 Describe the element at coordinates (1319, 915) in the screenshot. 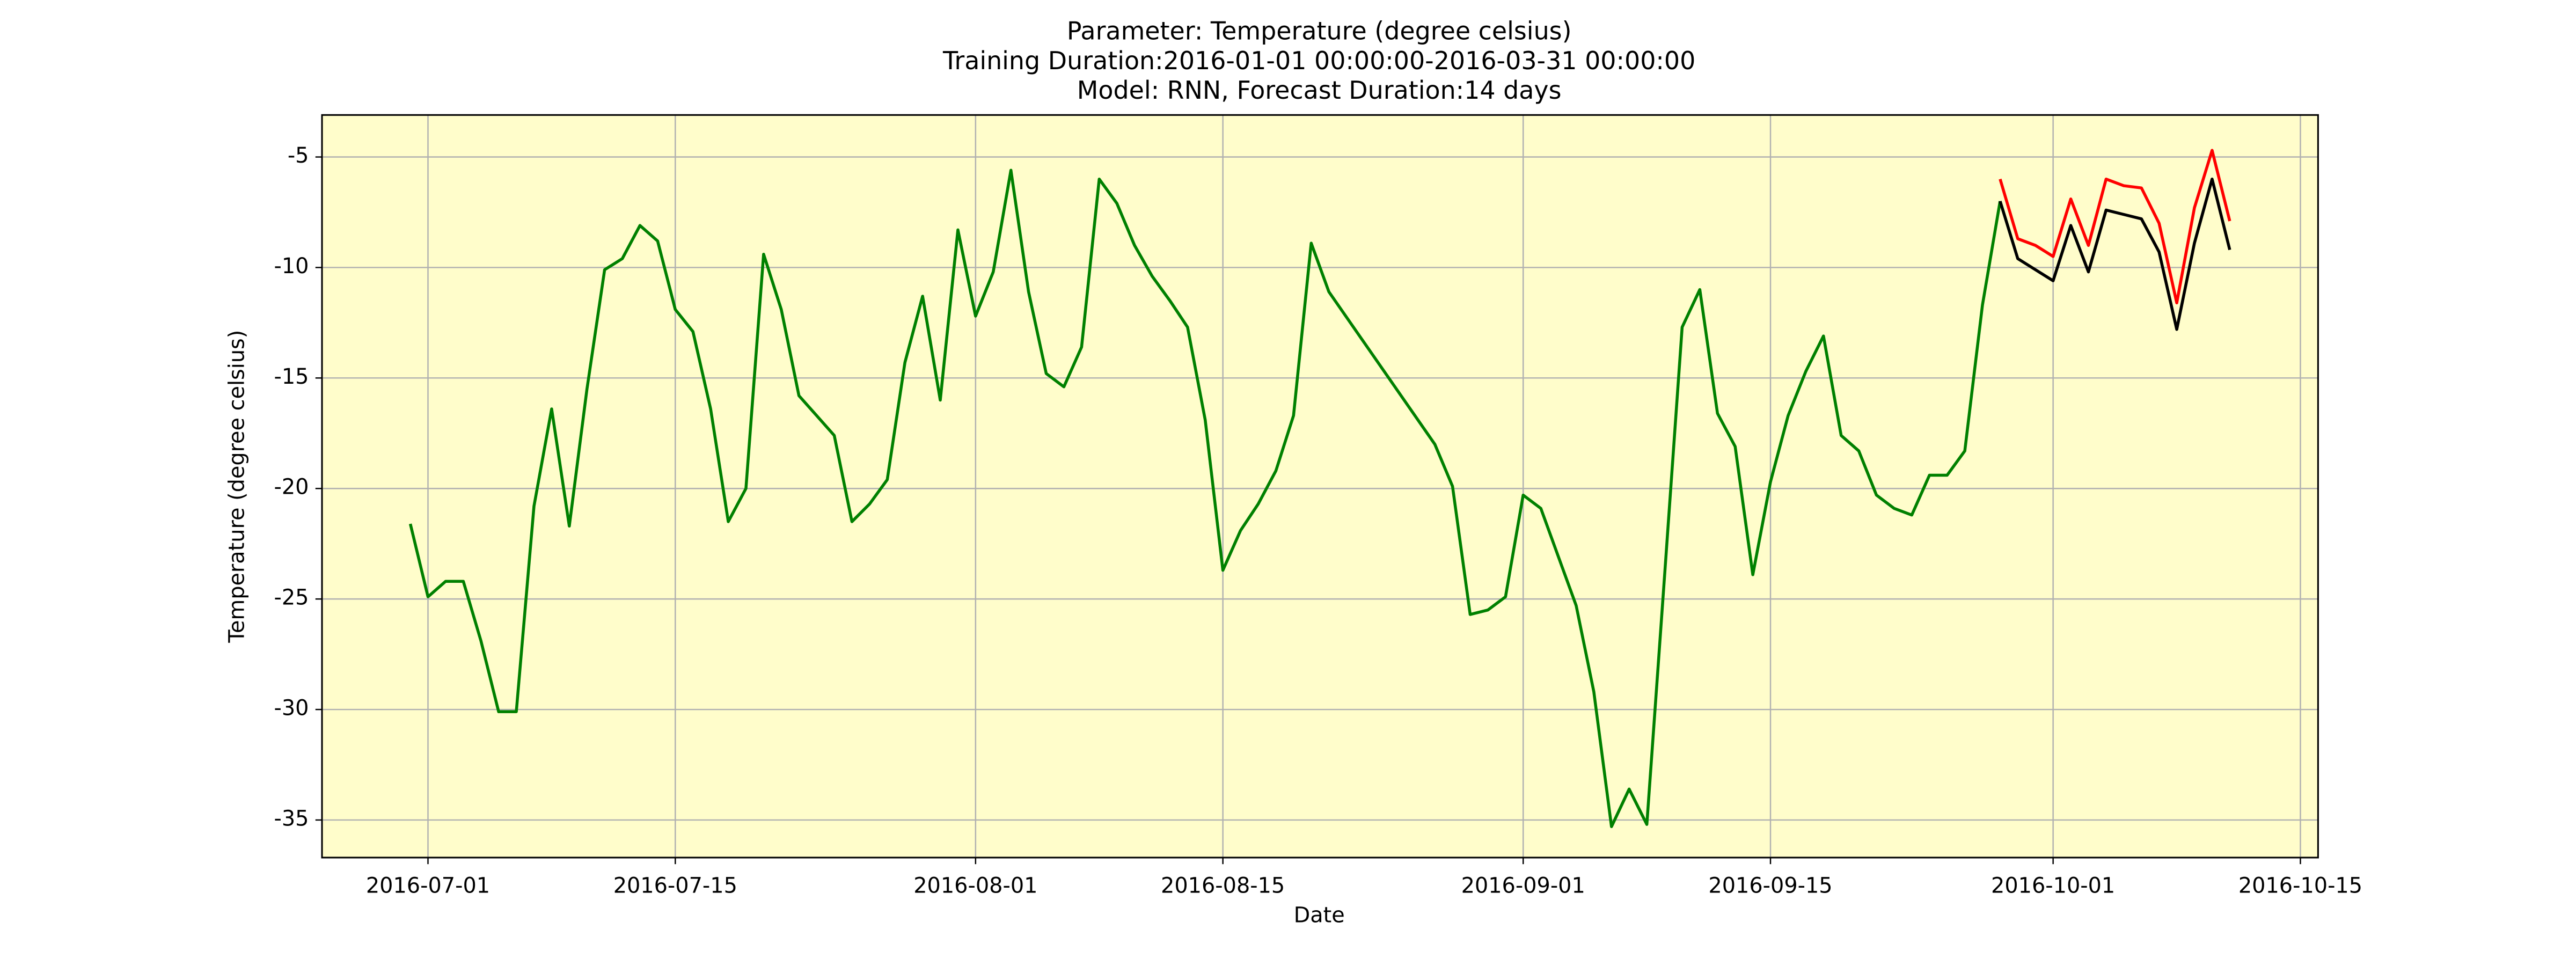

I see `x-axis-label: Date` at that location.